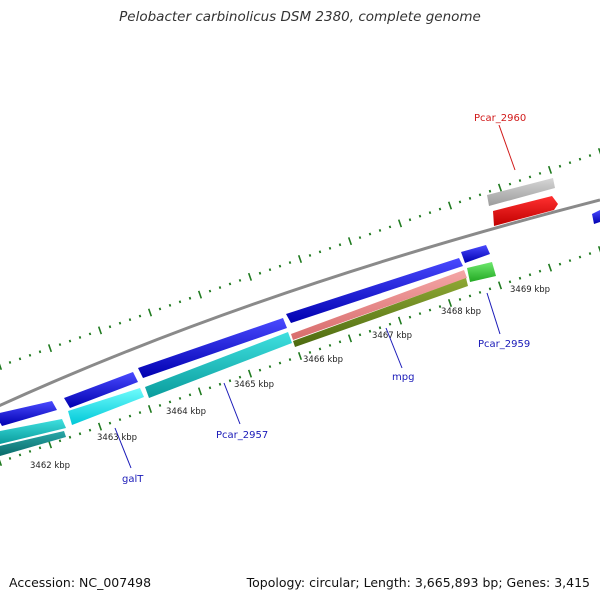 The width and height of the screenshot is (600, 600). Describe the element at coordinates (80, 582) in the screenshot. I see `accession-label: Accession: NC_007498` at that location.